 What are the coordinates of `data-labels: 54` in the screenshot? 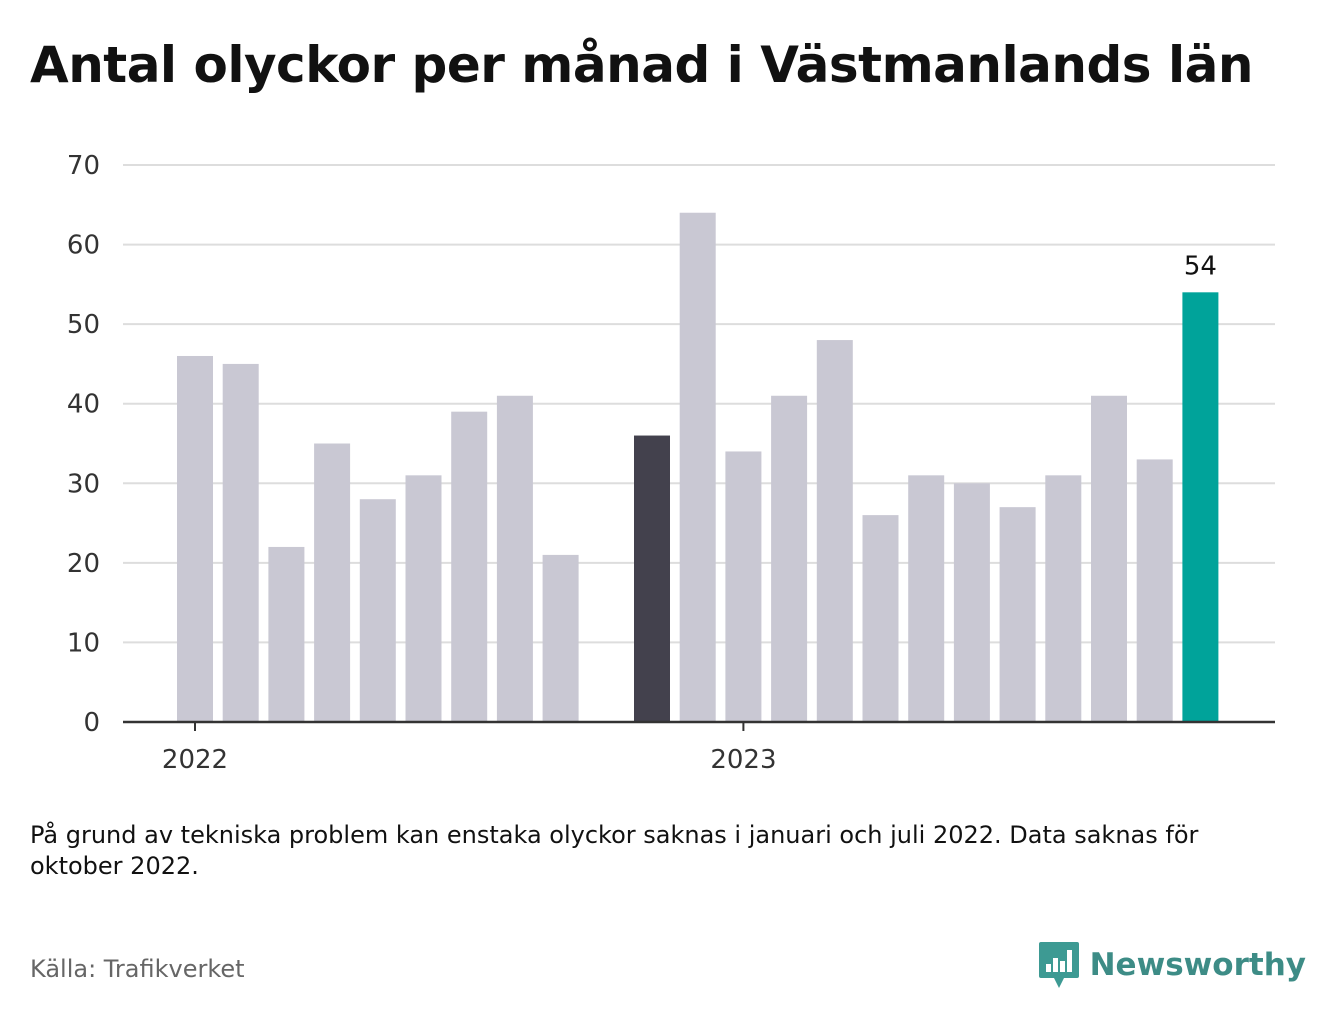 It's located at (1200, 266).